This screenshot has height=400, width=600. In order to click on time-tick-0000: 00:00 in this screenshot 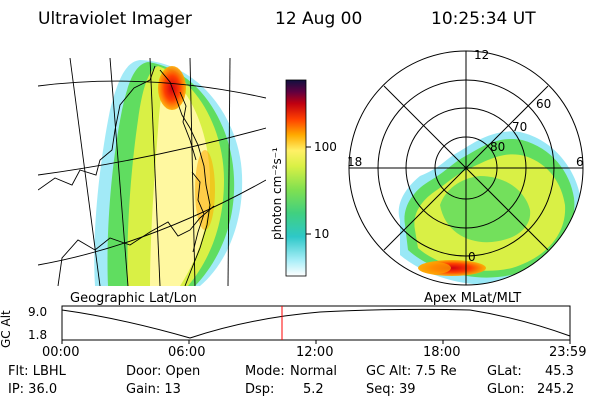, I will do `click(61, 352)`.